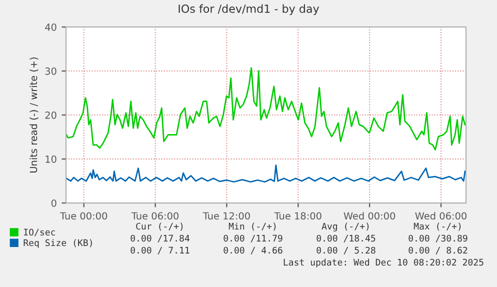  Describe the element at coordinates (40, 232) in the screenshot. I see `legend-label: IO/sec` at that location.